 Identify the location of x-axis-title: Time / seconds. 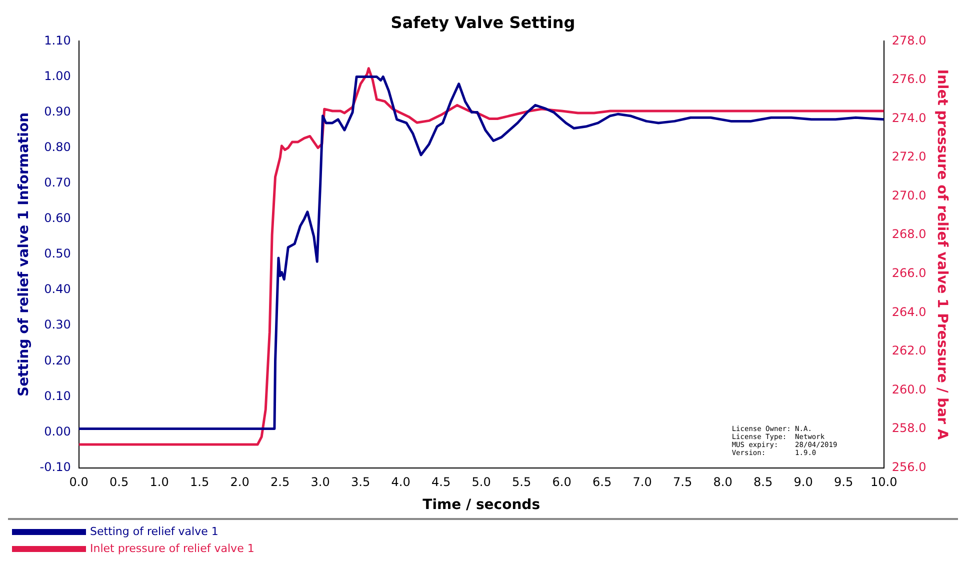
(481, 505).